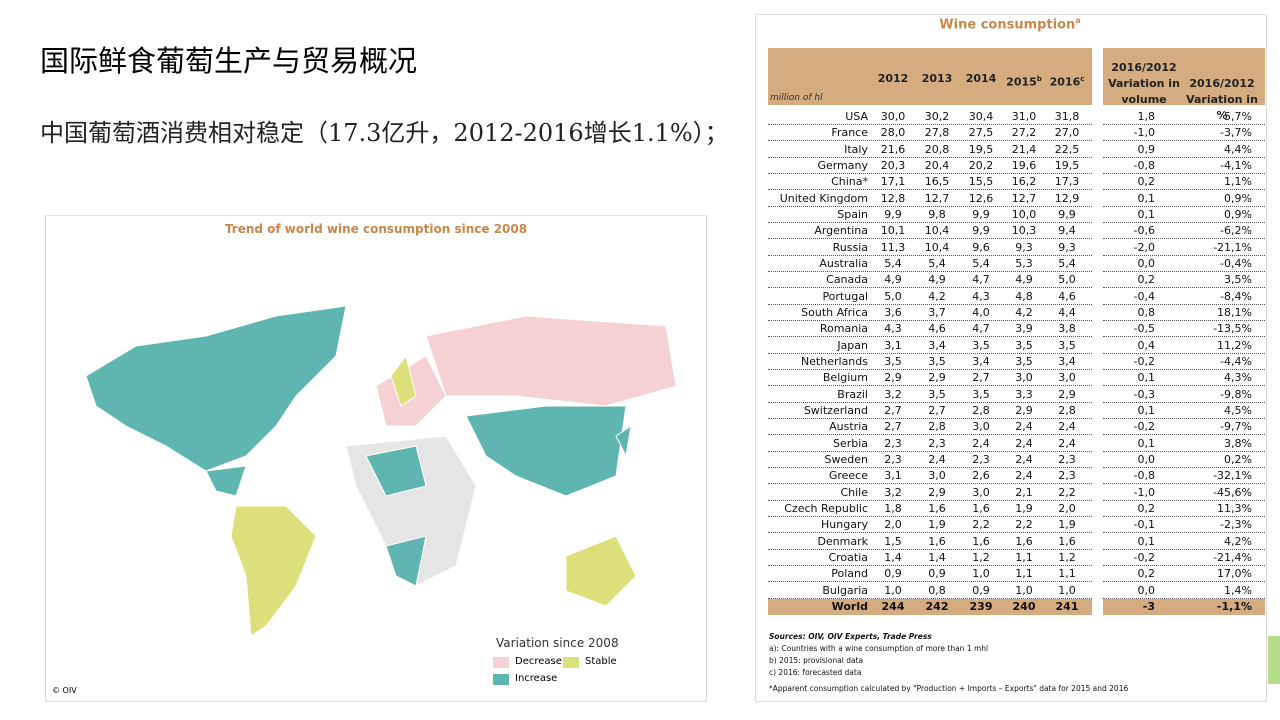 This screenshot has height=720, width=1280. What do you see at coordinates (1067, 214) in the screenshot?
I see `value-cell: 9,9` at bounding box center [1067, 214].